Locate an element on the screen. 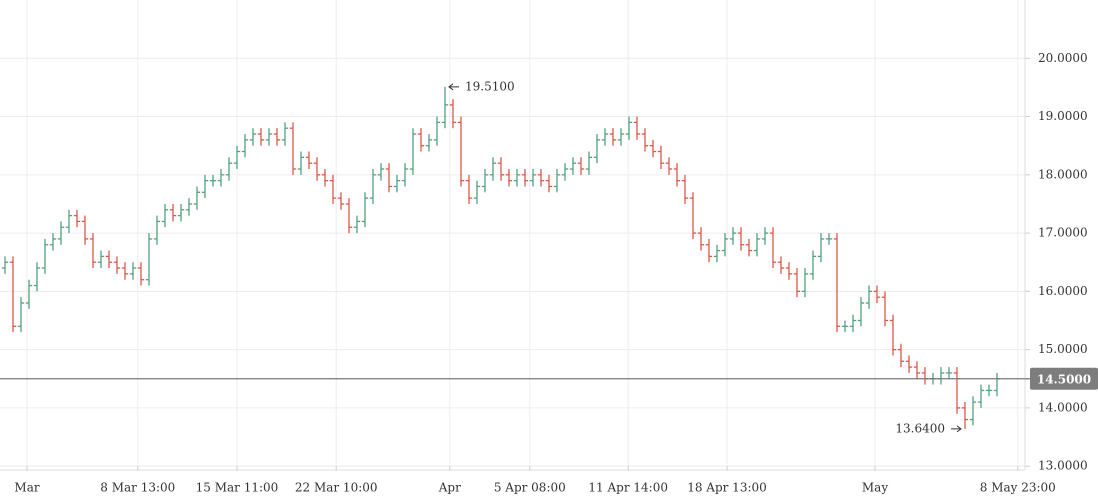 The image size is (1098, 500). x-tick-label: 11 Apr 14:00 is located at coordinates (628, 488).